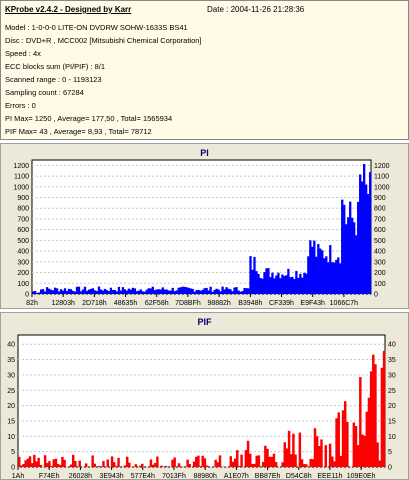 The image size is (409, 480). I want to click on y-tick-label-right: 900, so click(380, 198).